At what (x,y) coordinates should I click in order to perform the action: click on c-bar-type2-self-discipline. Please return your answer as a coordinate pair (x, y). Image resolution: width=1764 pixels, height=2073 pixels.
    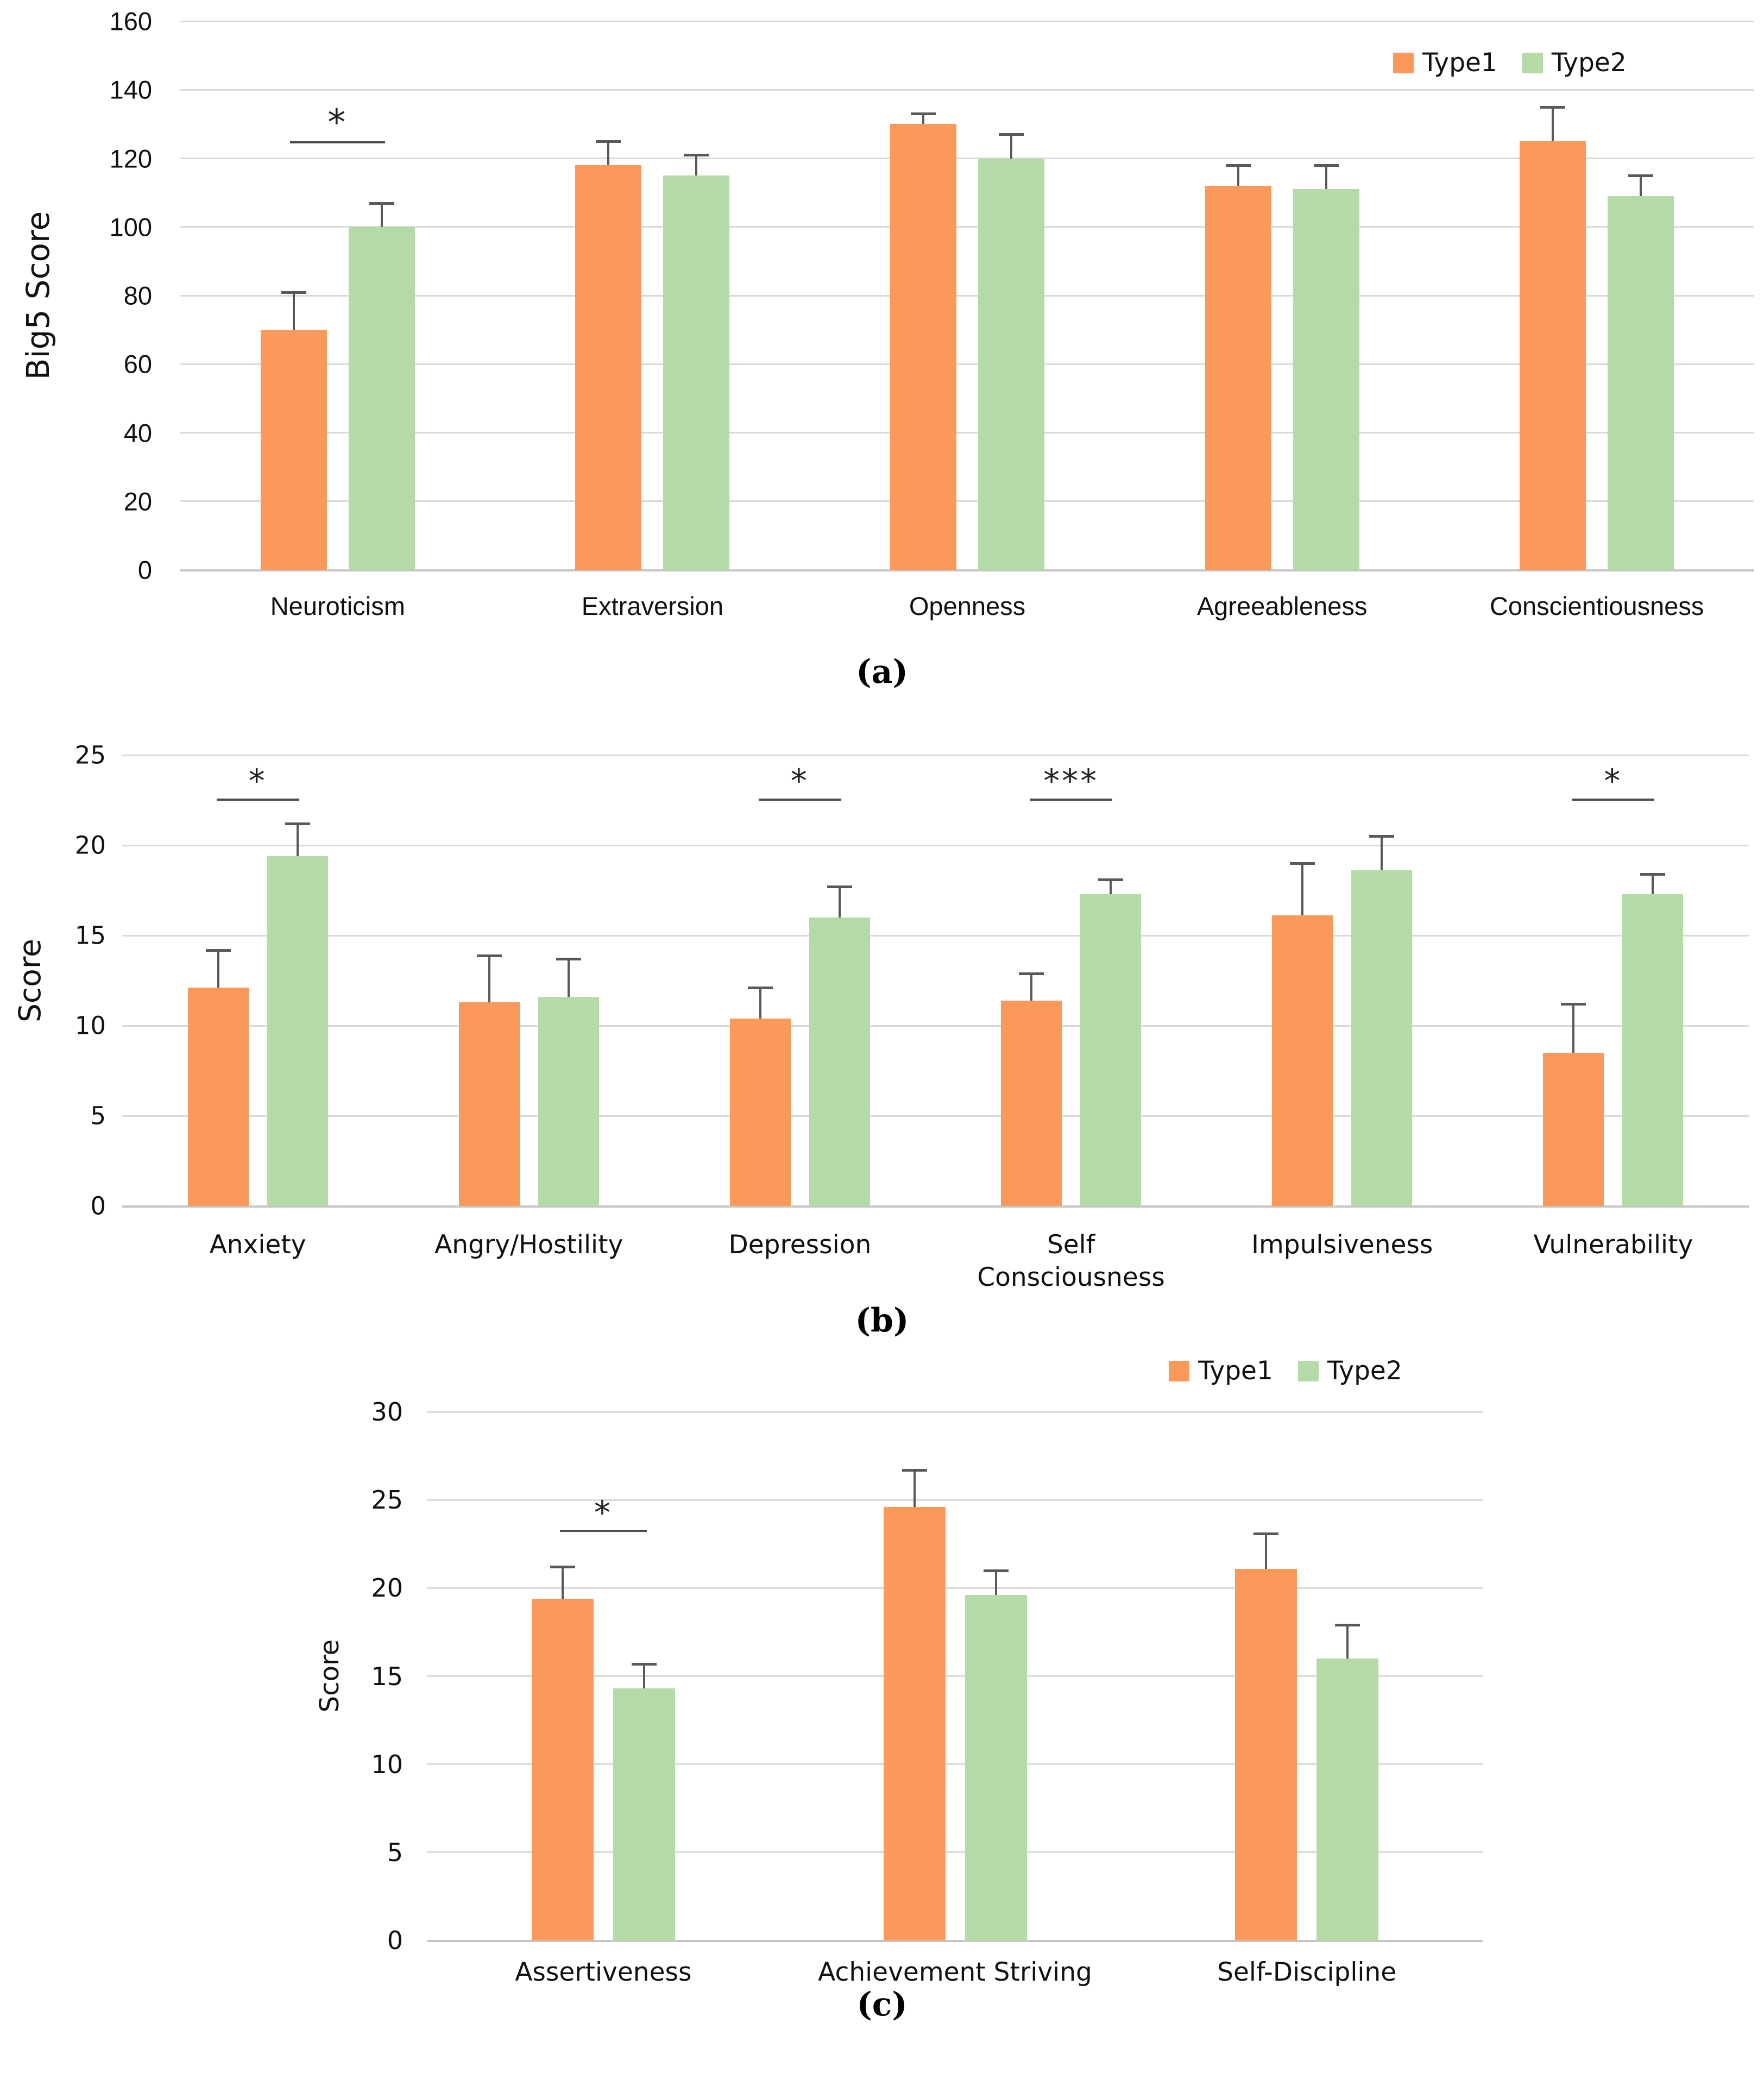
    Looking at the image, I should click on (1347, 1799).